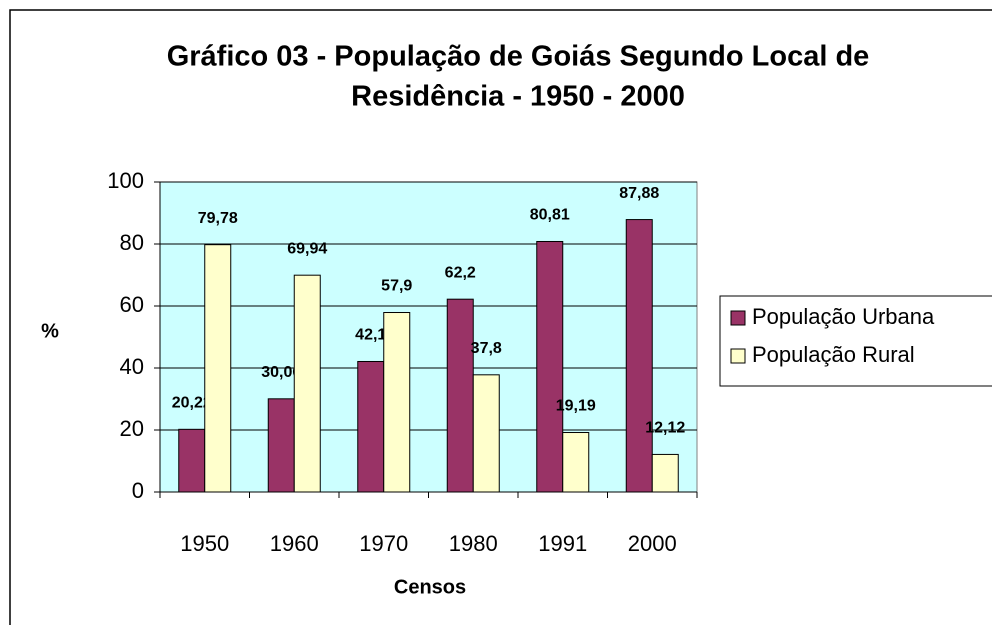 Image resolution: width=992 pixels, height=625 pixels. Describe the element at coordinates (473, 543) in the screenshot. I see `x-tick-label: 1980` at that location.